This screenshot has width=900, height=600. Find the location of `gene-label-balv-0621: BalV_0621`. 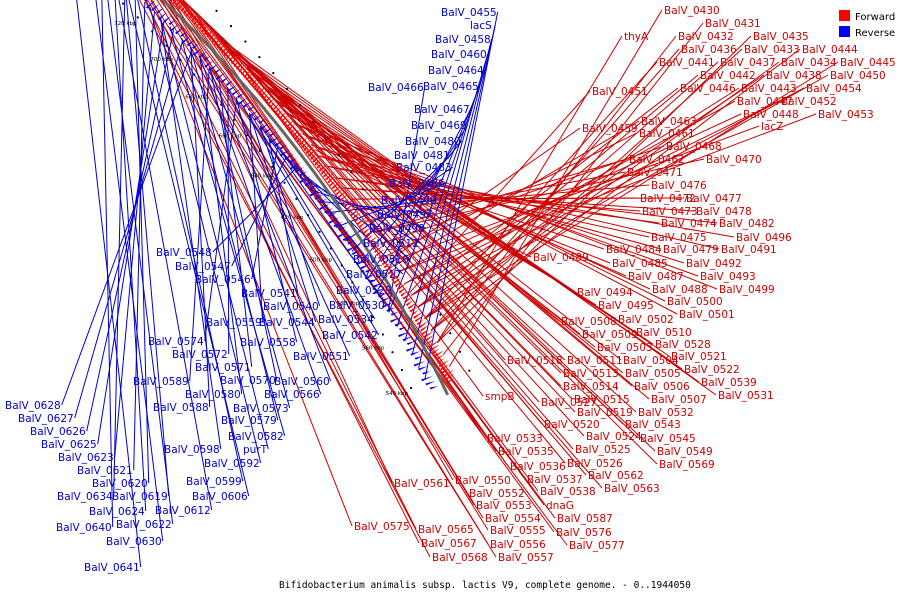

gene-label-balv-0621: BalV_0621 is located at coordinates (105, 471).